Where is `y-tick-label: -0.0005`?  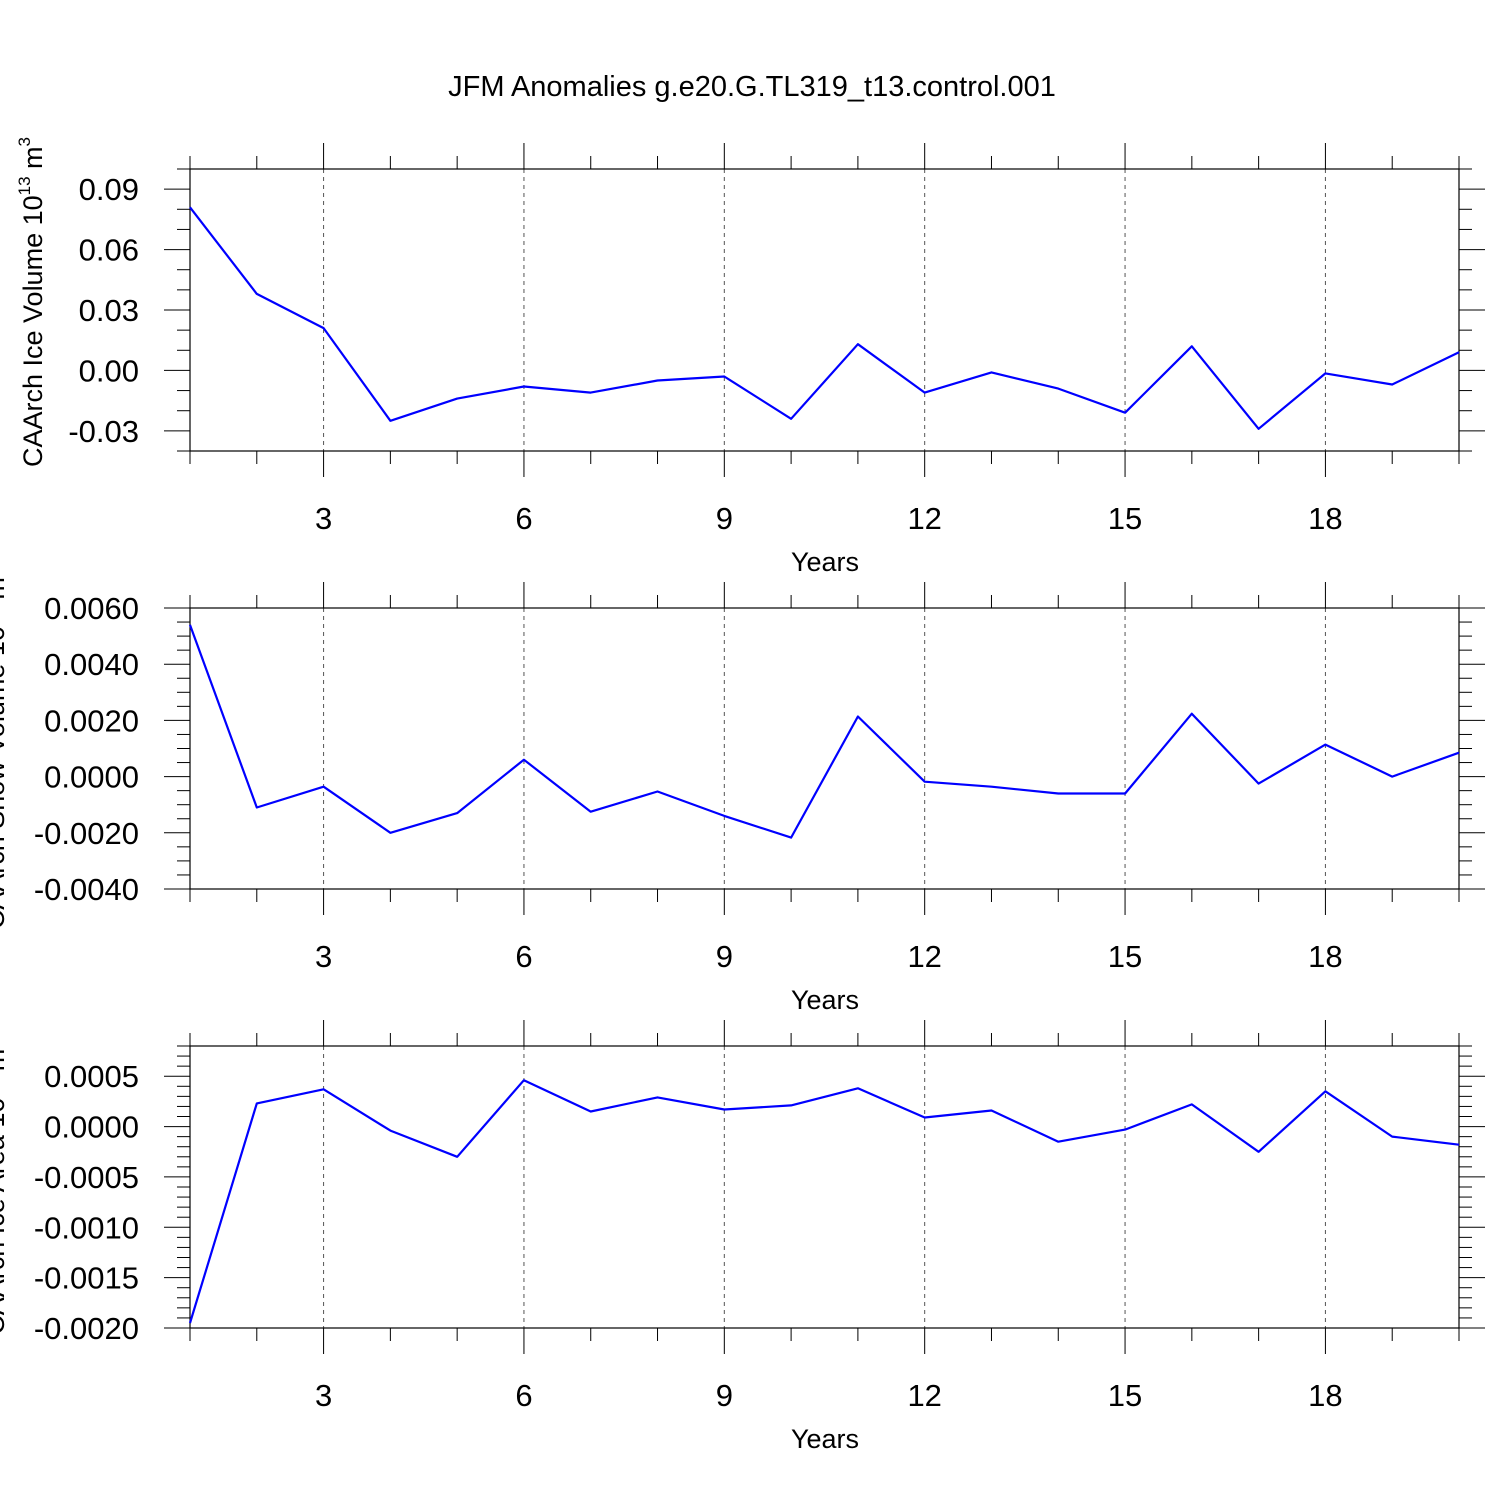 y-tick-label: -0.0005 is located at coordinates (86, 1177).